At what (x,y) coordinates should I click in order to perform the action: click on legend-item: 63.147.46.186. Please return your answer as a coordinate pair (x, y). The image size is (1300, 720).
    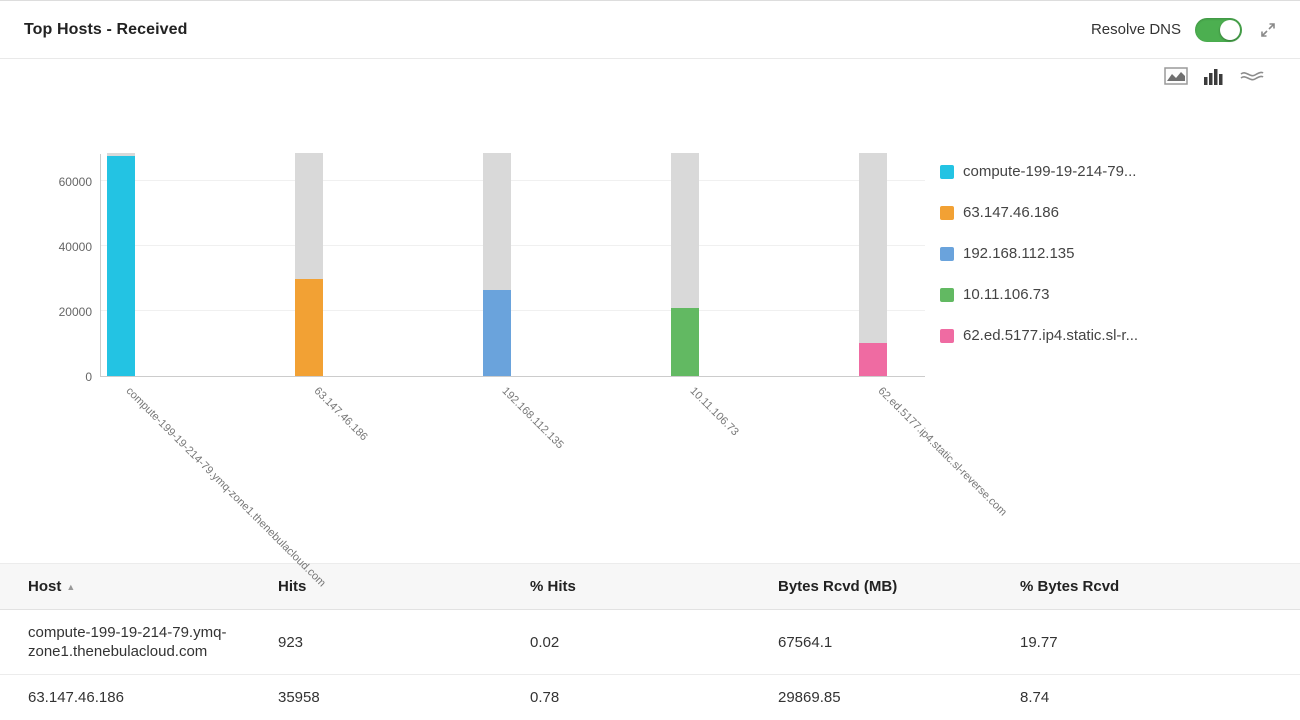
    Looking at the image, I should click on (1039, 212).